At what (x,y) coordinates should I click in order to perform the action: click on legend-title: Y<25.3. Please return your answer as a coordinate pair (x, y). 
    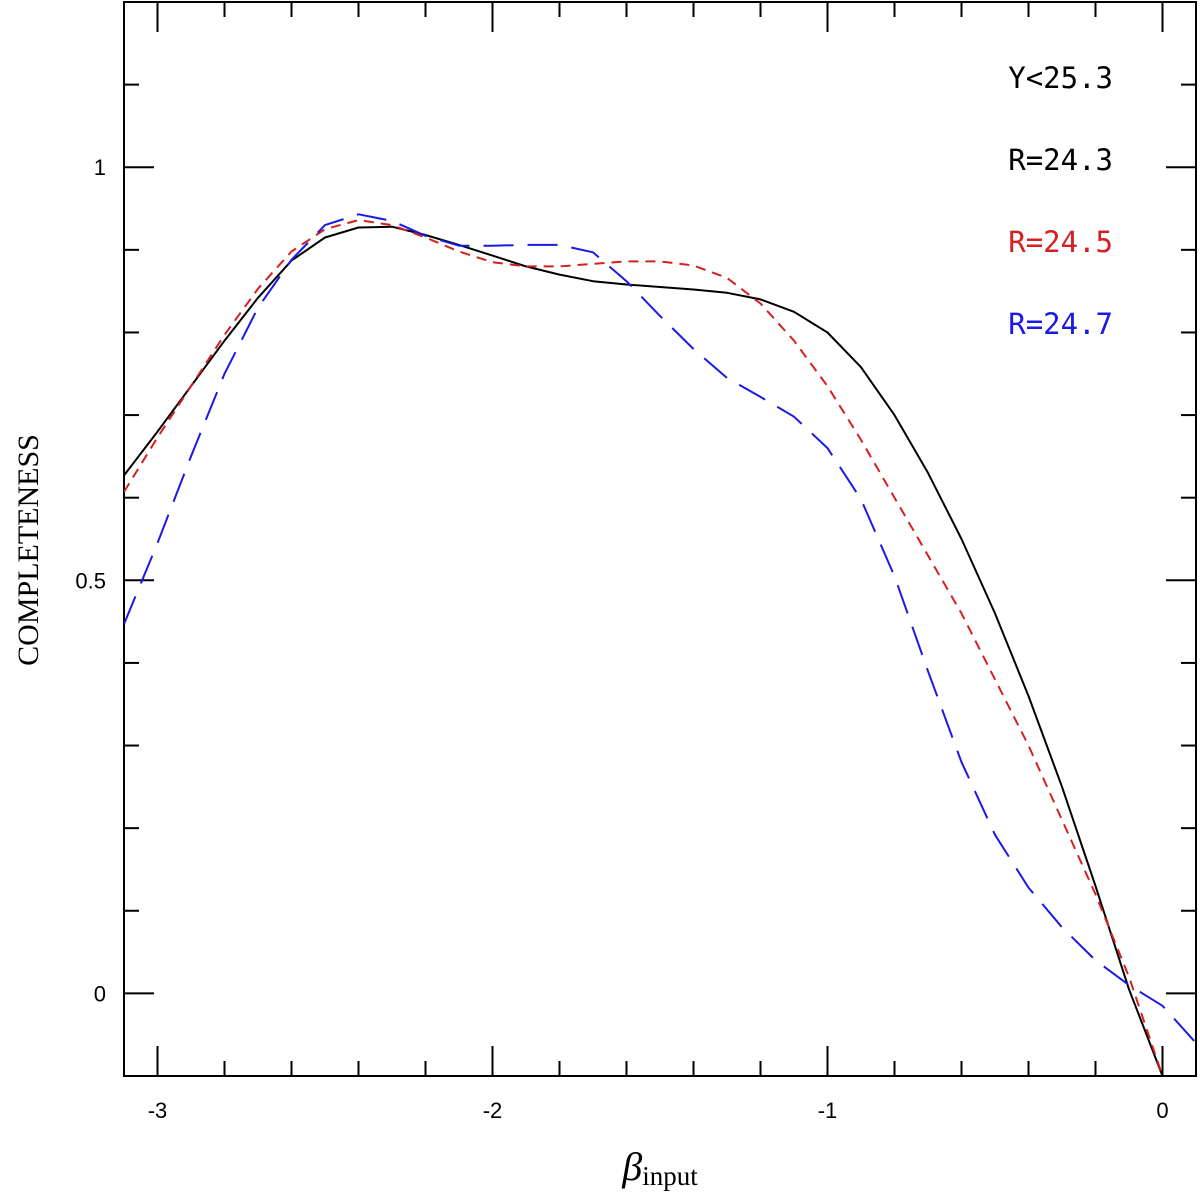
    Looking at the image, I should click on (1060, 78).